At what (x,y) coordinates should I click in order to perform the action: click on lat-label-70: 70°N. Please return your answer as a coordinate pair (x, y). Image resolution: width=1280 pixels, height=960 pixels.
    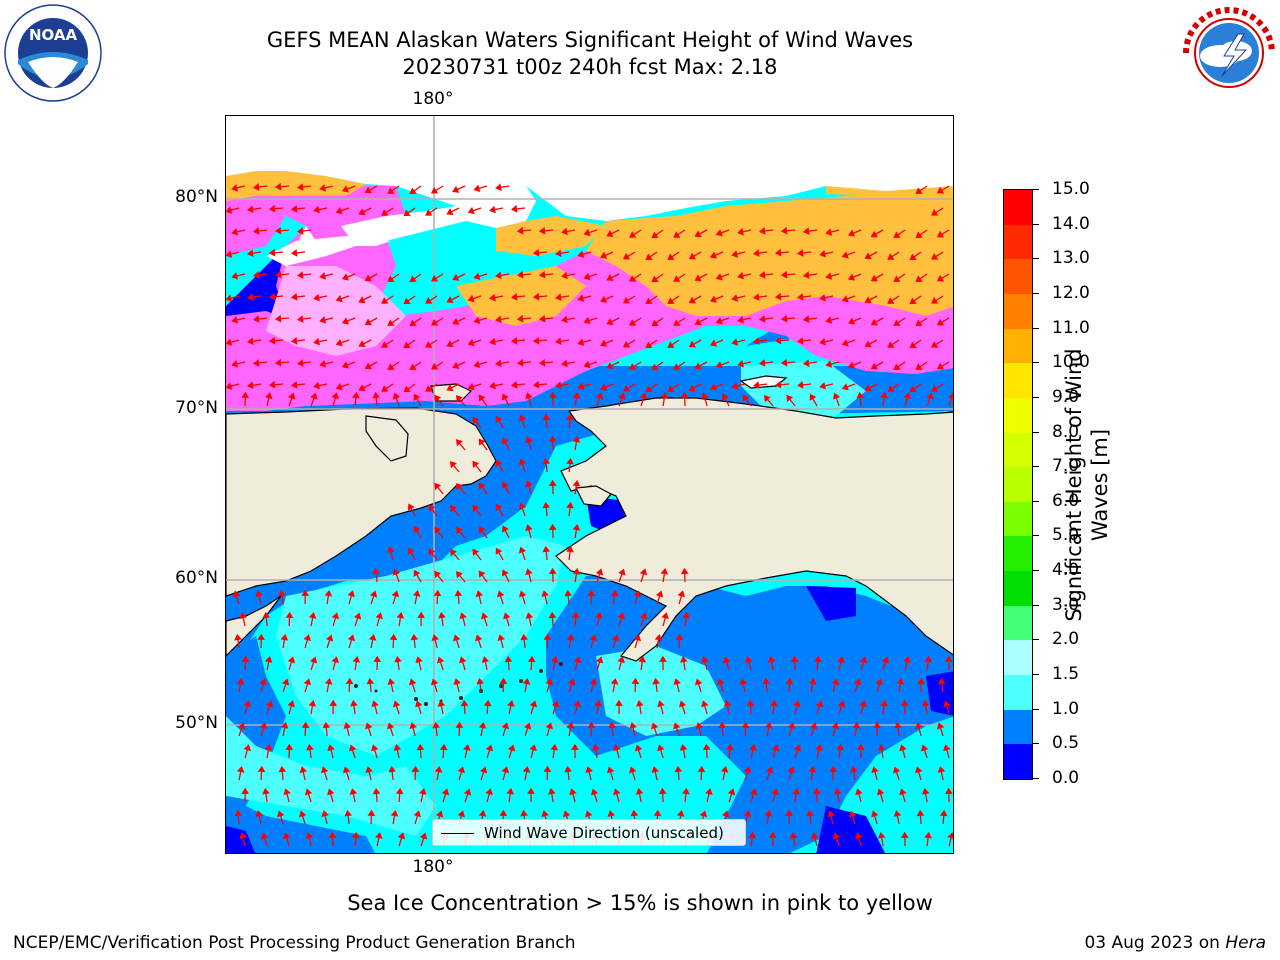
    Looking at the image, I should click on (196, 408).